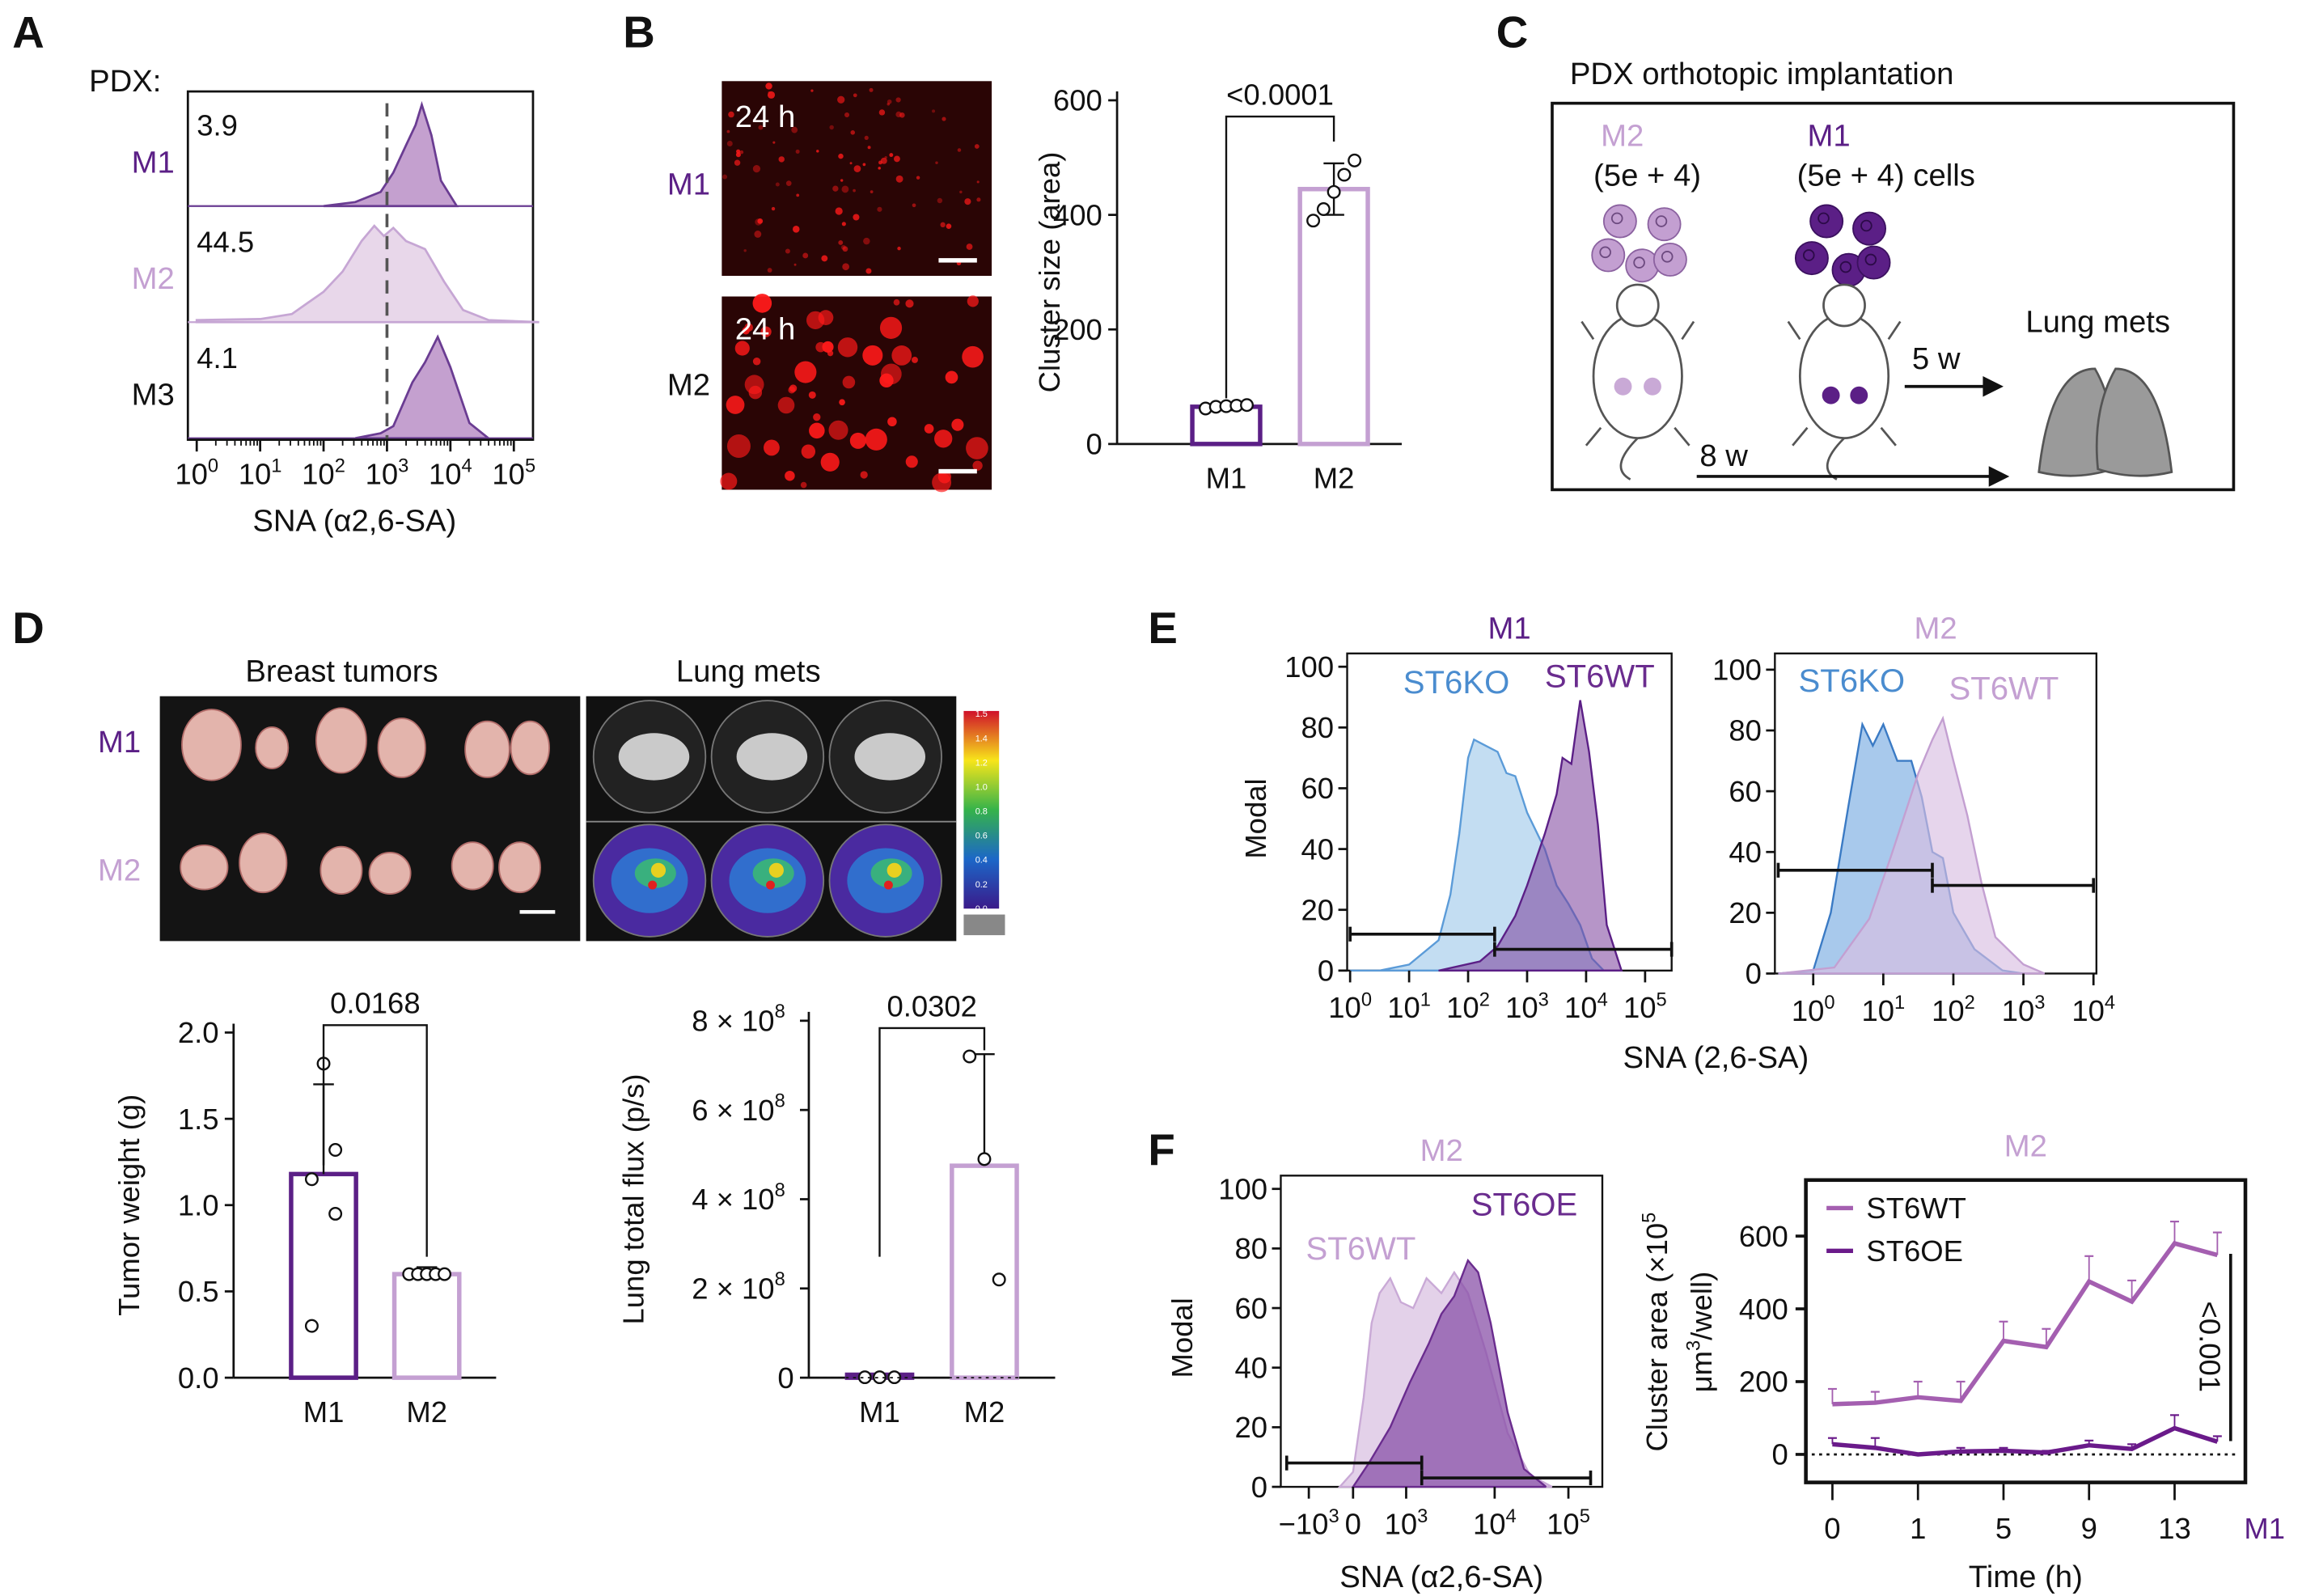 The image size is (2302, 1596). What do you see at coordinates (890, 757) in the screenshot?
I see `lung-tissue` at bounding box center [890, 757].